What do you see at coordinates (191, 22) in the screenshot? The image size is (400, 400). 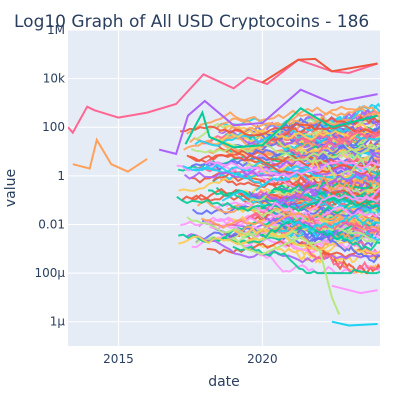 I see `chart-title: Log10 Graph of All USD Cryptocoins - 186` at bounding box center [191, 22].